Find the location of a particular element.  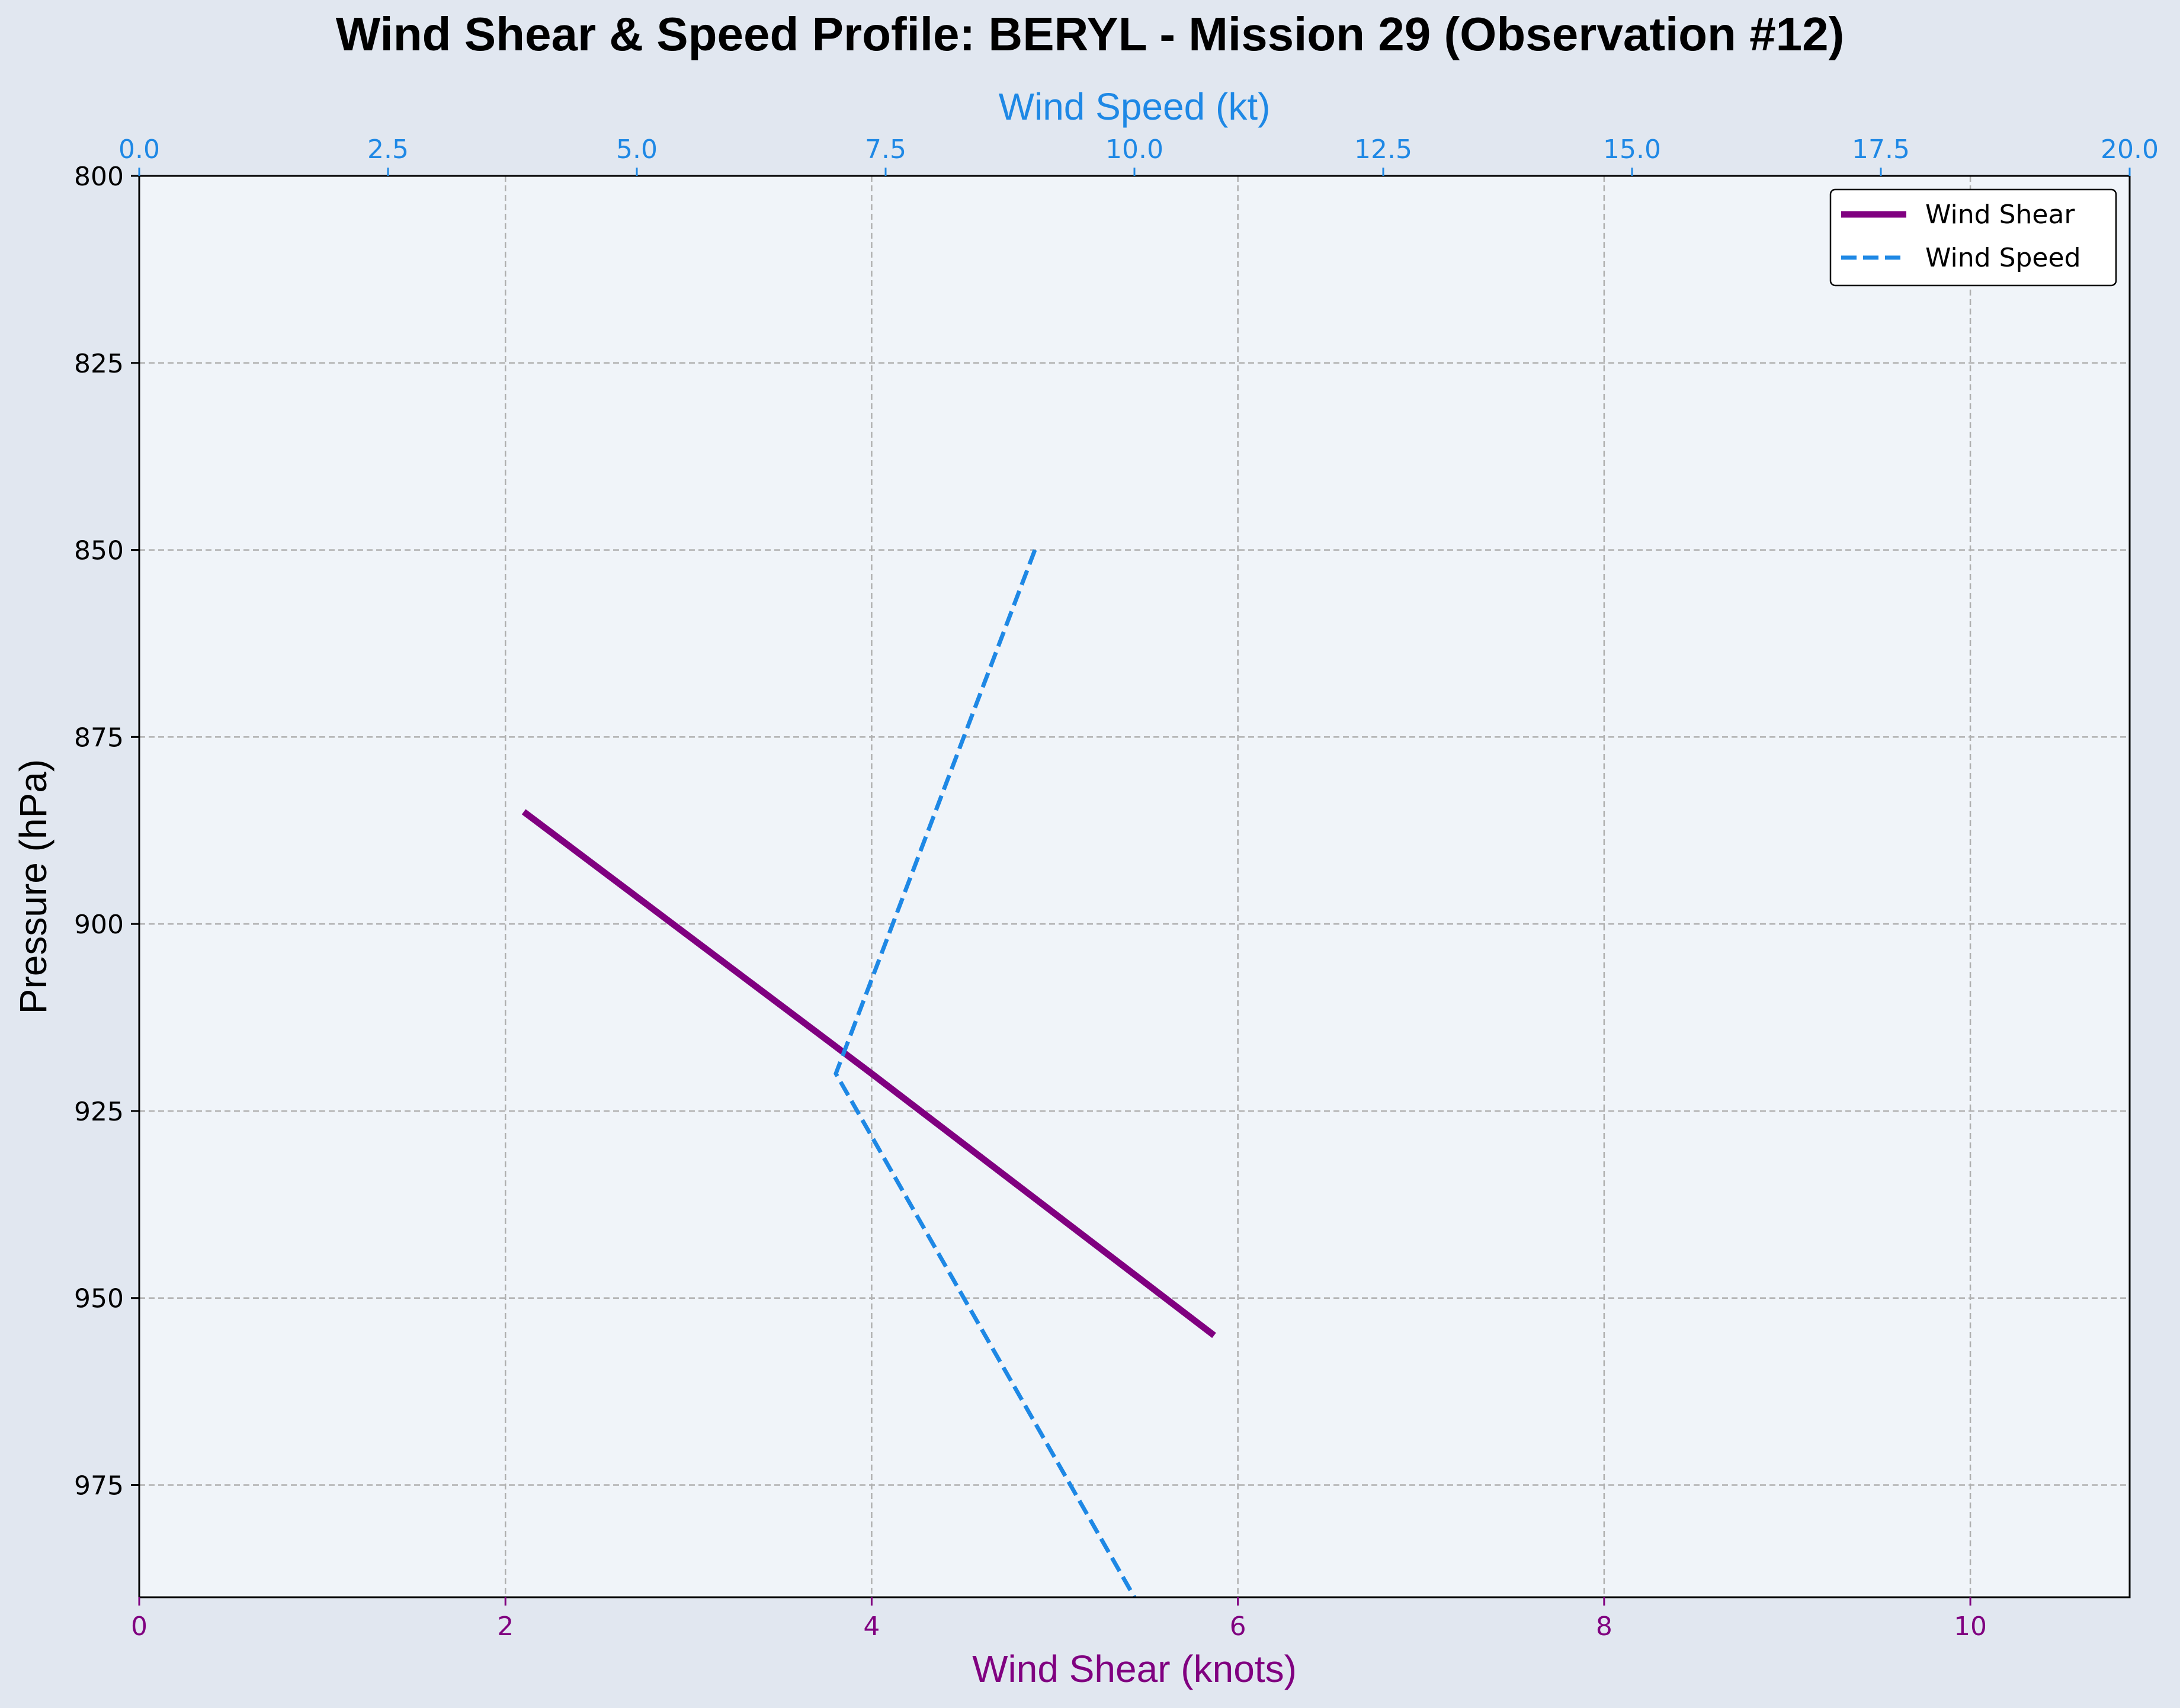

x-bottom-tick-label-2: 2 is located at coordinates (506, 1626).